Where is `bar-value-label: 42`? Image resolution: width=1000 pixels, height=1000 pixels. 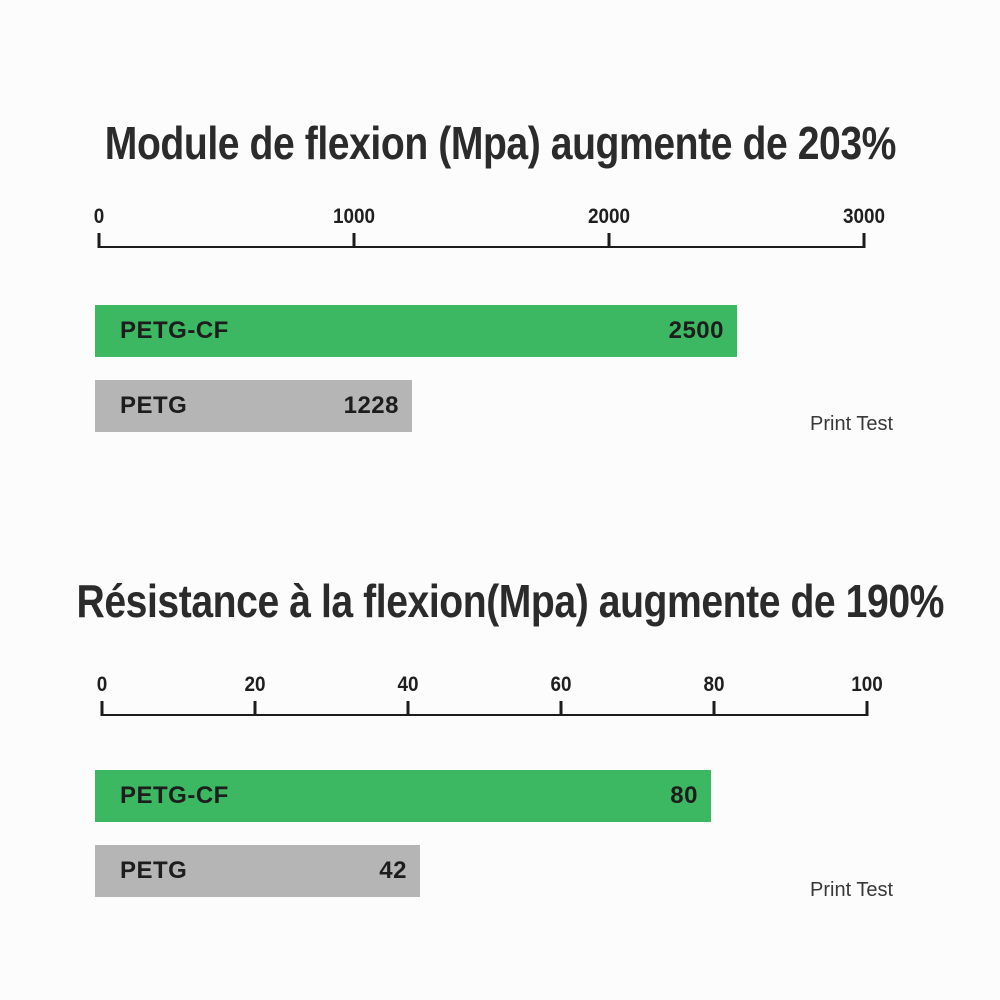
bar-value-label: 42 is located at coordinates (393, 870).